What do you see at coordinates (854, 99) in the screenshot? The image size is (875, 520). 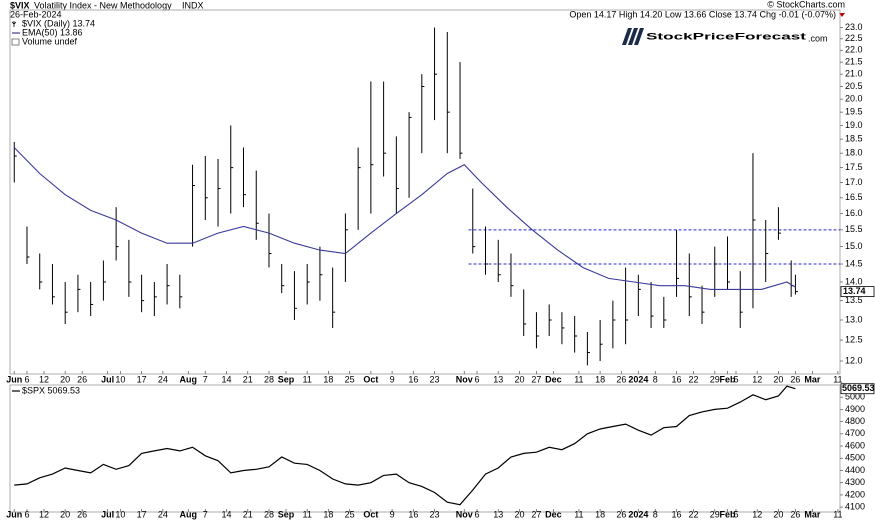 I see `y-tick-label: 20.0` at bounding box center [854, 99].